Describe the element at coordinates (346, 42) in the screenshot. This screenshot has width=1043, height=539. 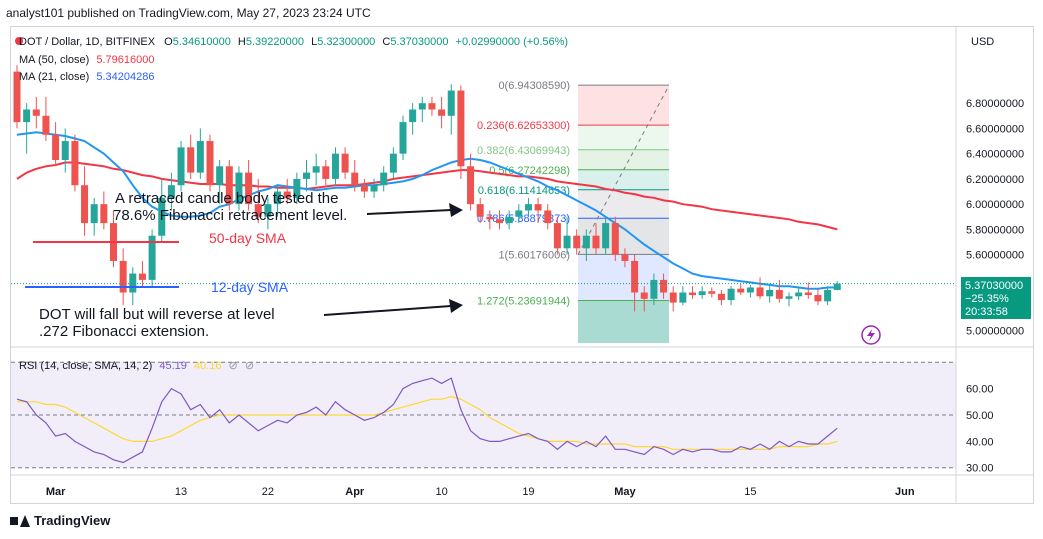
I see `ohlc-low-value: 5.32300000` at that location.